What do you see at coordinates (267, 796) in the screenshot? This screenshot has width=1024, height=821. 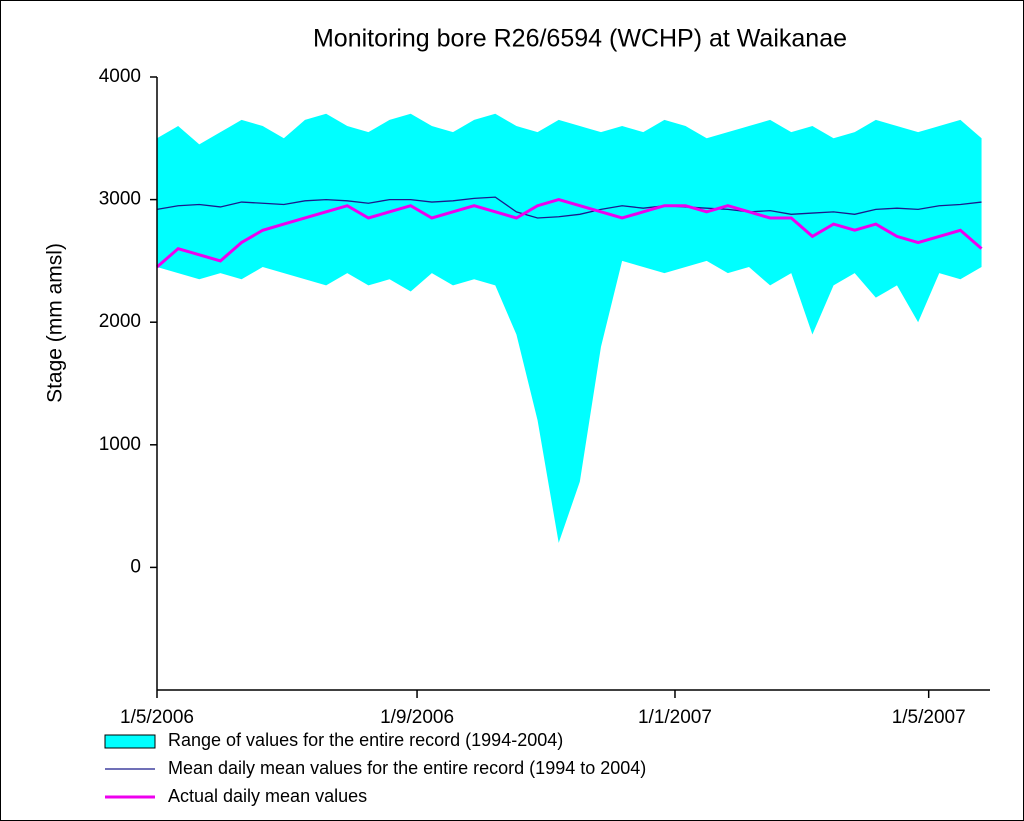 I see `legend-label: Actual daily mean values` at bounding box center [267, 796].